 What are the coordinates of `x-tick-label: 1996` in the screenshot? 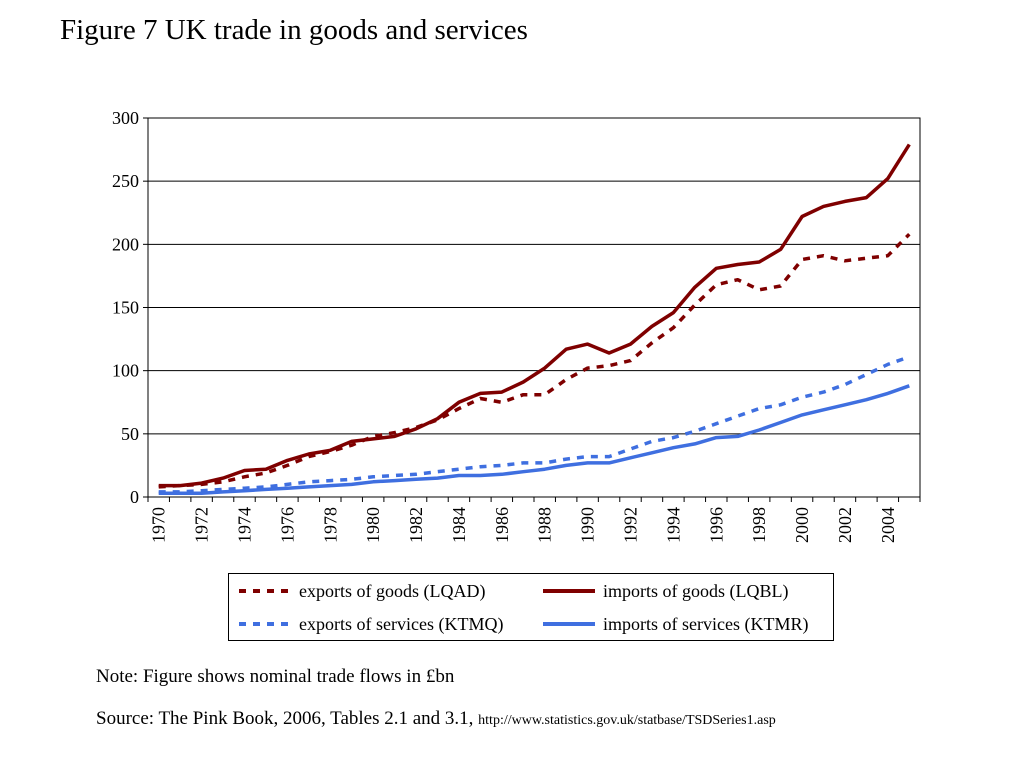 It's located at (716, 525).